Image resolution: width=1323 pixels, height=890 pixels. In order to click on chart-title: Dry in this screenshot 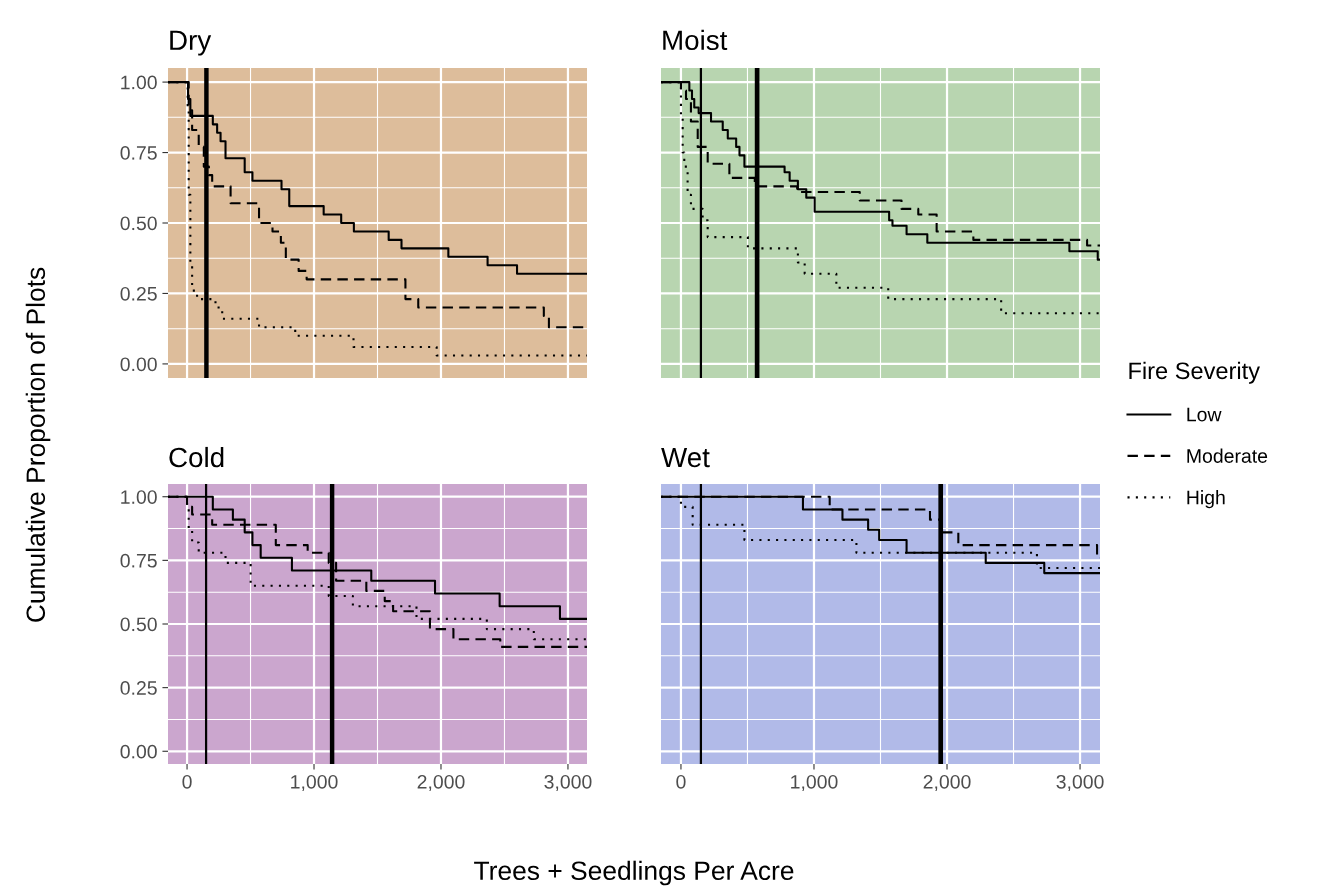, I will do `click(191, 43)`.